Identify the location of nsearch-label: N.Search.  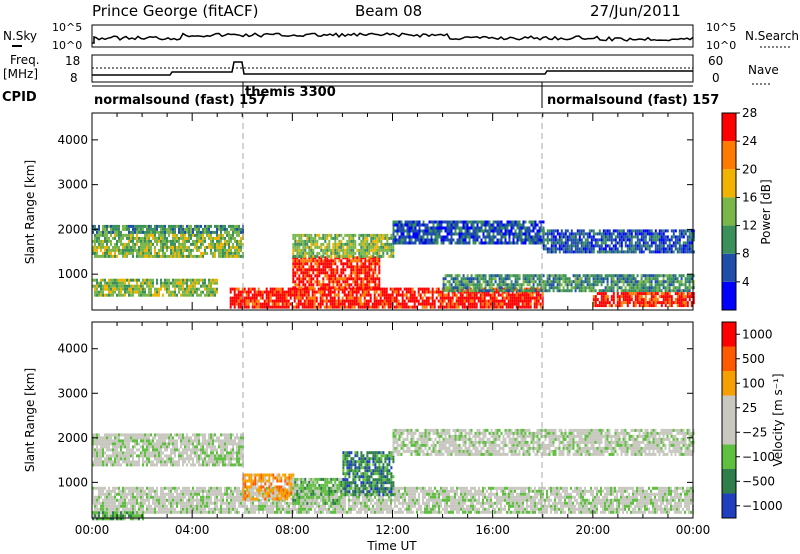
(772, 36).